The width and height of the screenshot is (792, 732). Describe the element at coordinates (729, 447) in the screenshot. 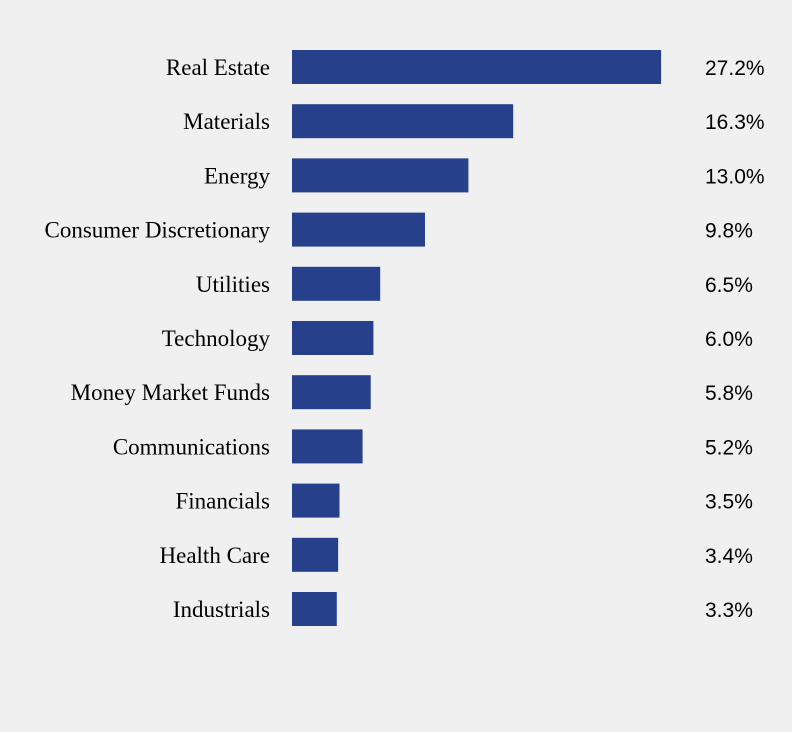

I see `value-label: 5.2%` at that location.